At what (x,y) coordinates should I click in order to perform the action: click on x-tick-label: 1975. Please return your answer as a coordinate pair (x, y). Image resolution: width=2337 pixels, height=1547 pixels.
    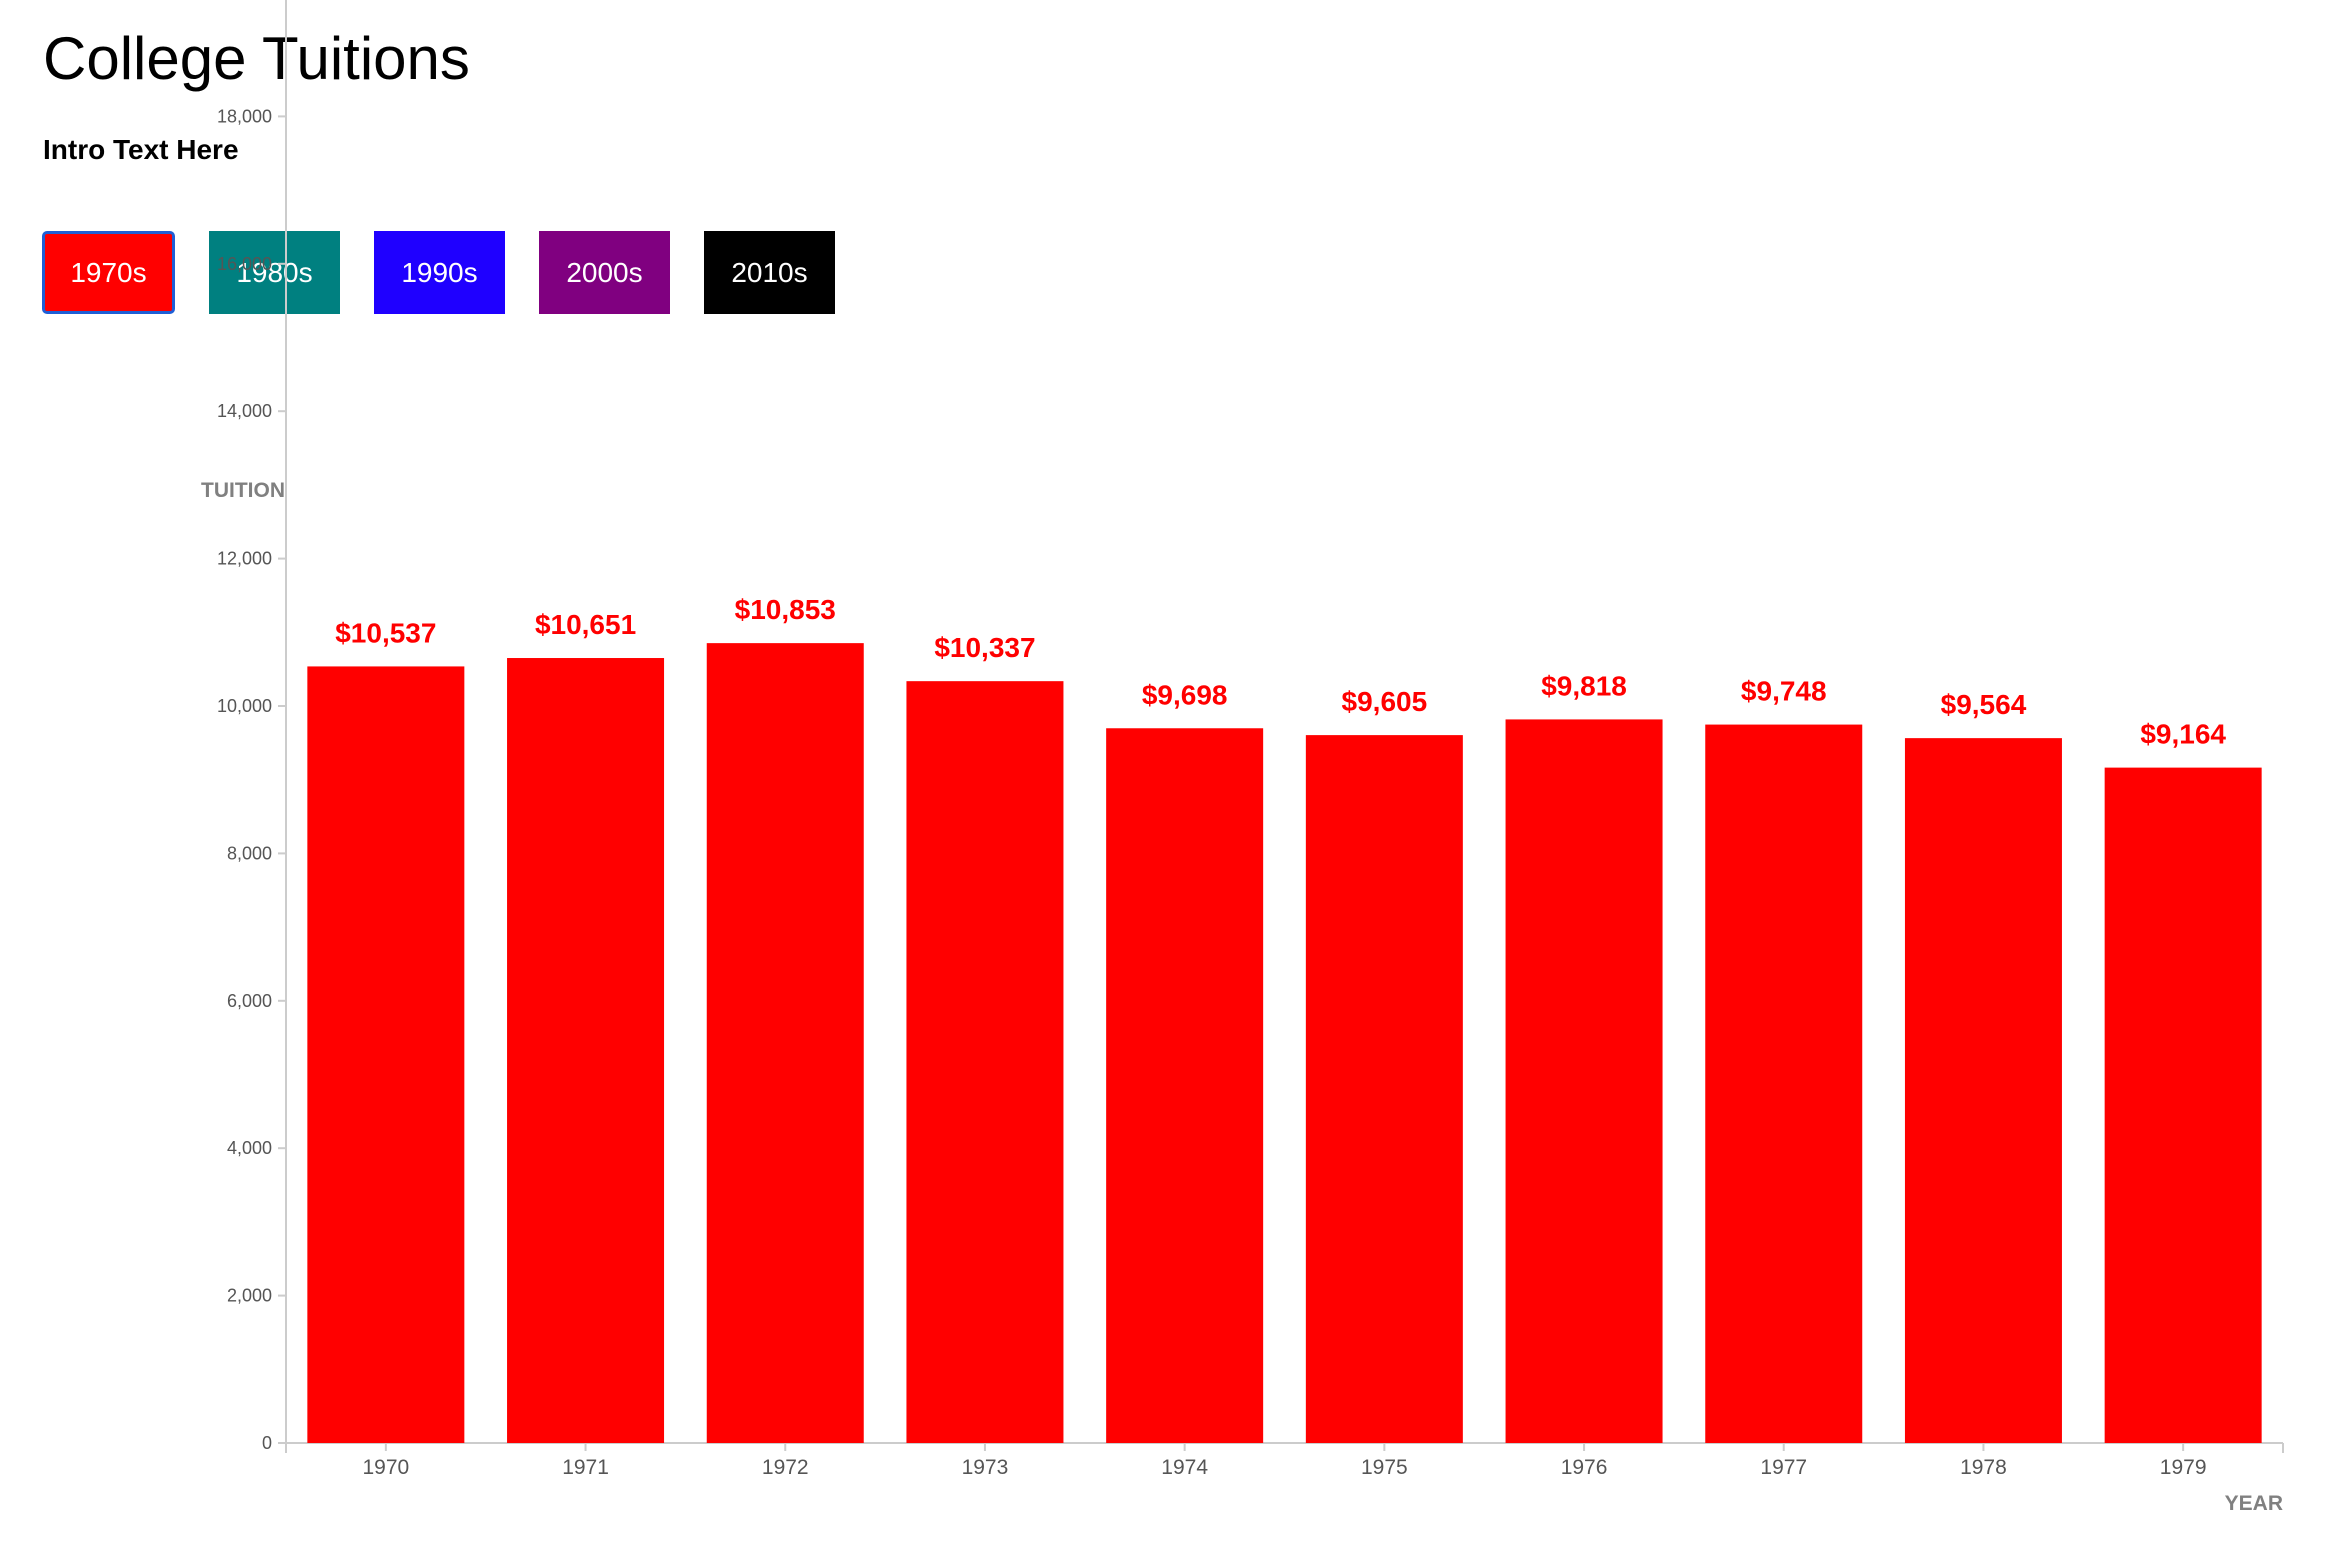
    Looking at the image, I should click on (1384, 1467).